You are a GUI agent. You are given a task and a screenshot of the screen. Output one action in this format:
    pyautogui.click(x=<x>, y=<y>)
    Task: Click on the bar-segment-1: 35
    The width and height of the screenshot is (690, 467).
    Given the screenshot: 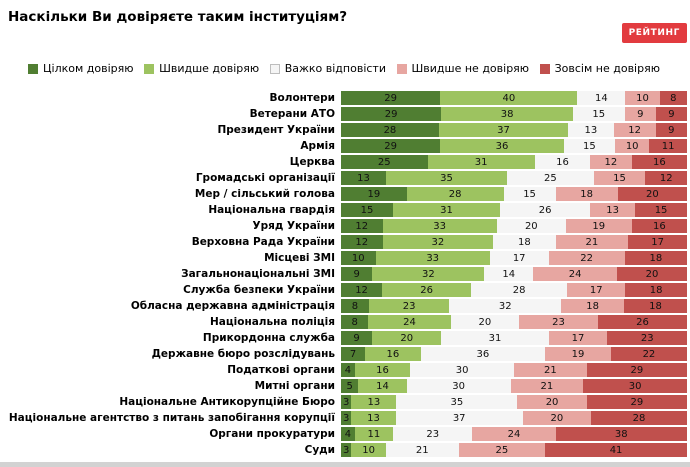 What is the action you would take?
    pyautogui.click(x=446, y=178)
    